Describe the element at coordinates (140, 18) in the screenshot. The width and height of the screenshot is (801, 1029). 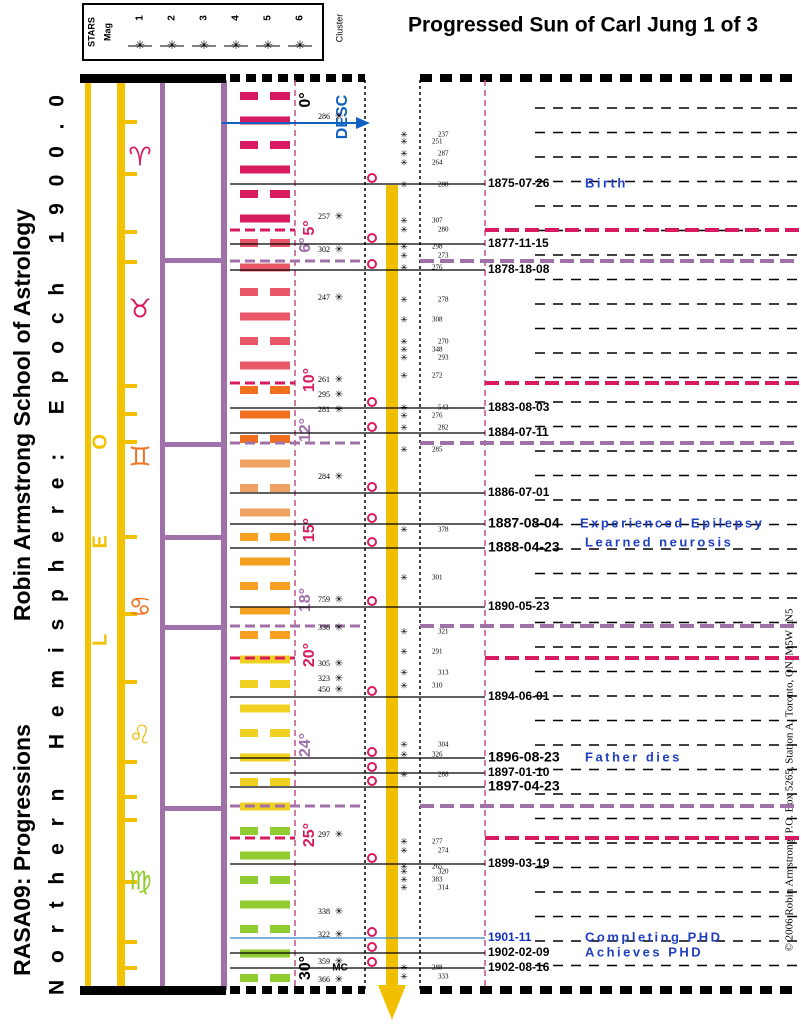
I see `legend-mag-number: 1` at that location.